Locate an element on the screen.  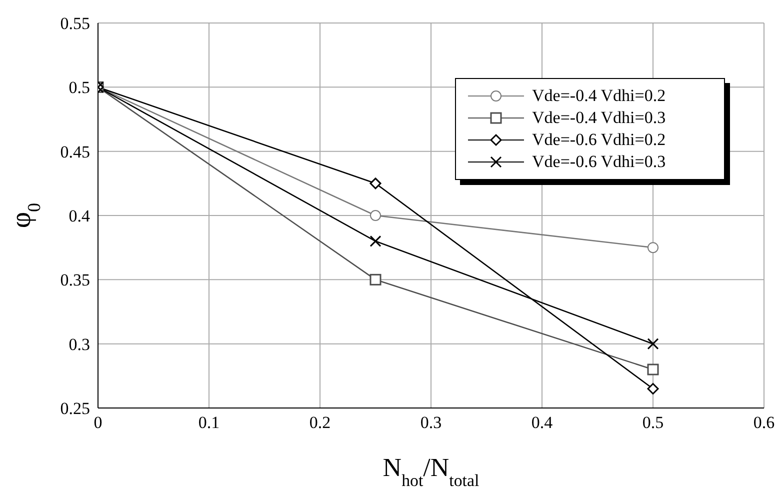
y-tick-label: 0.45 is located at coordinates (75, 152).